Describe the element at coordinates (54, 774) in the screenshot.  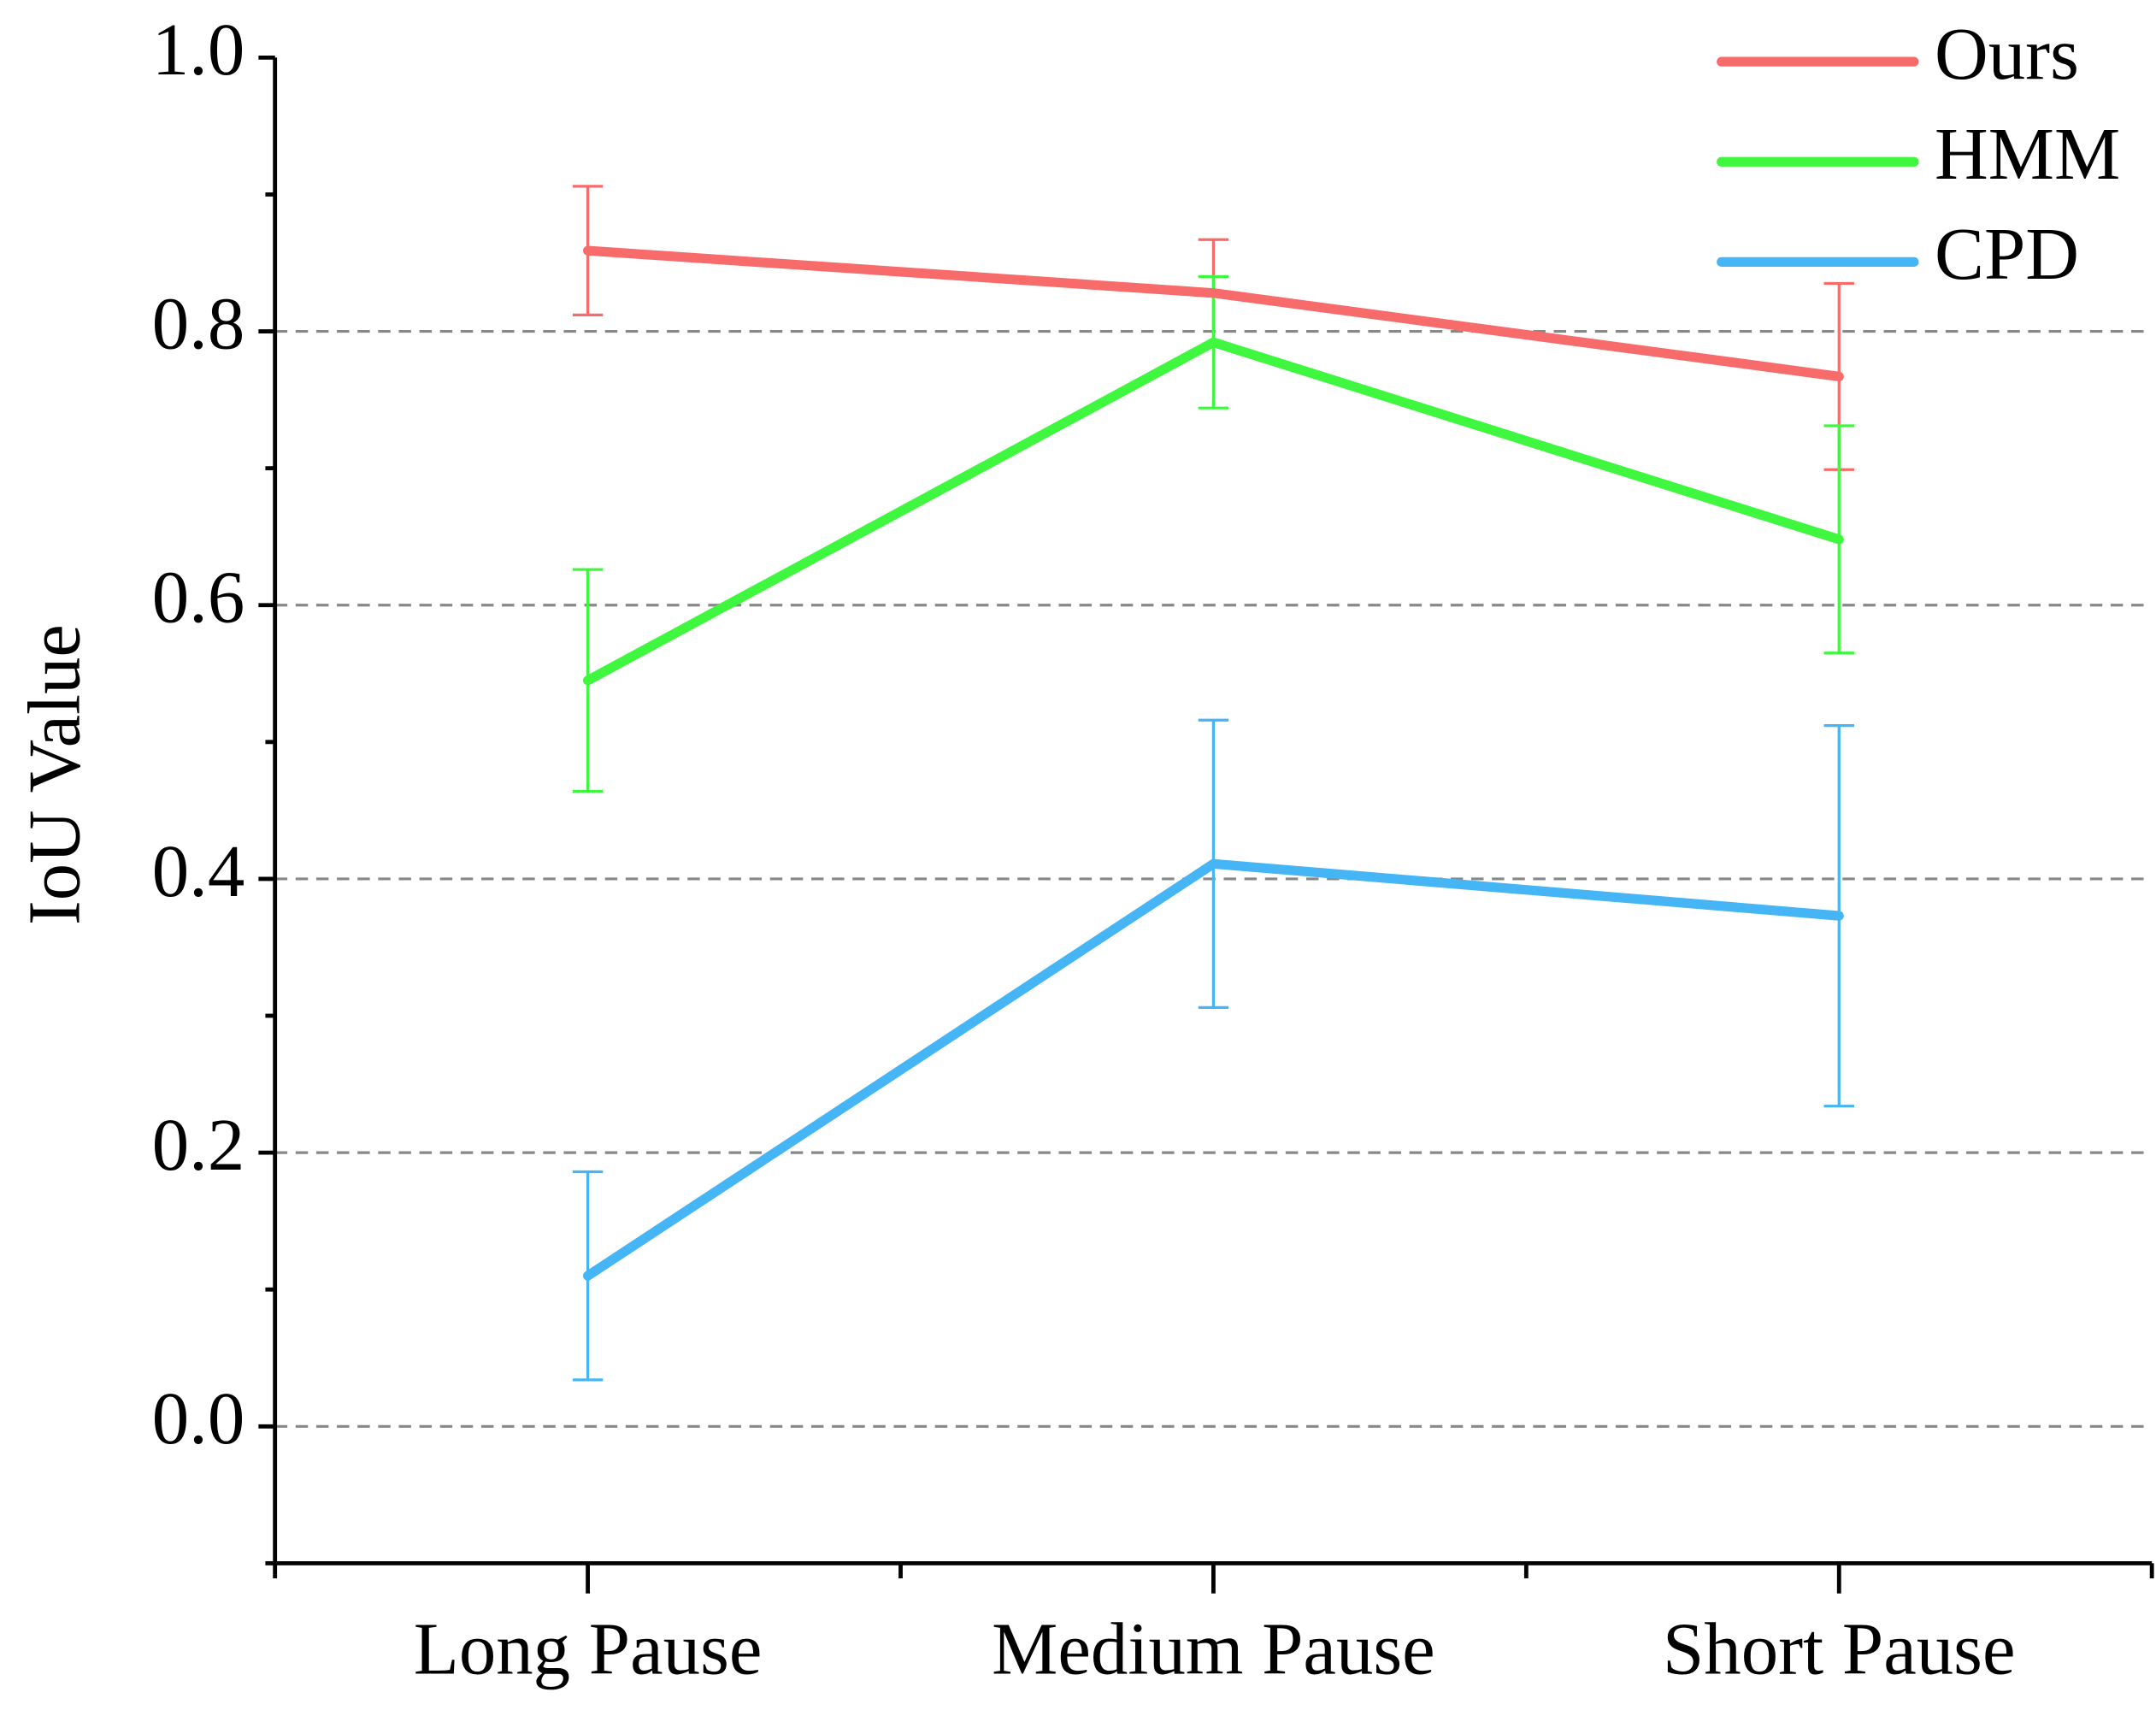
I see `y-axis-label: IoU Value` at that location.